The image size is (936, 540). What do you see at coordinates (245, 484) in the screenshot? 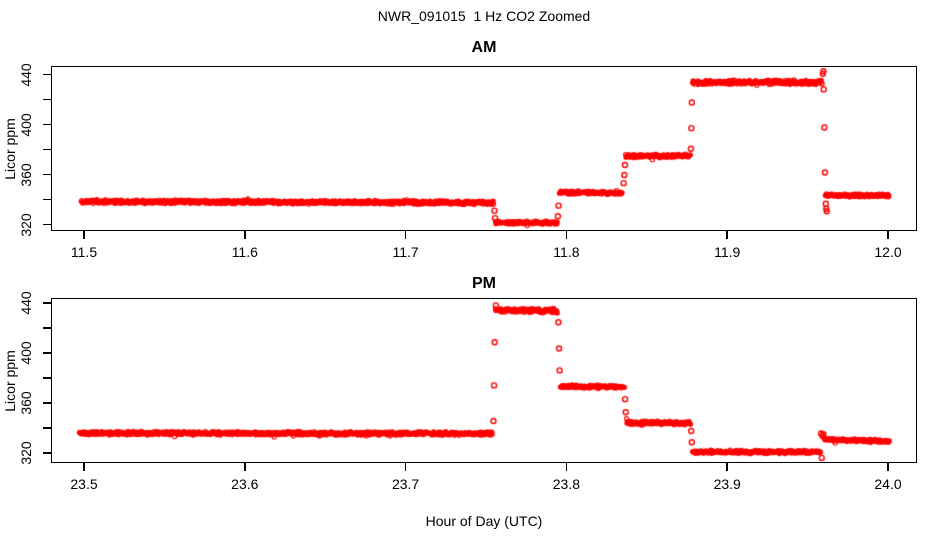
I see `x-tick-label: 23.6` at bounding box center [245, 484].